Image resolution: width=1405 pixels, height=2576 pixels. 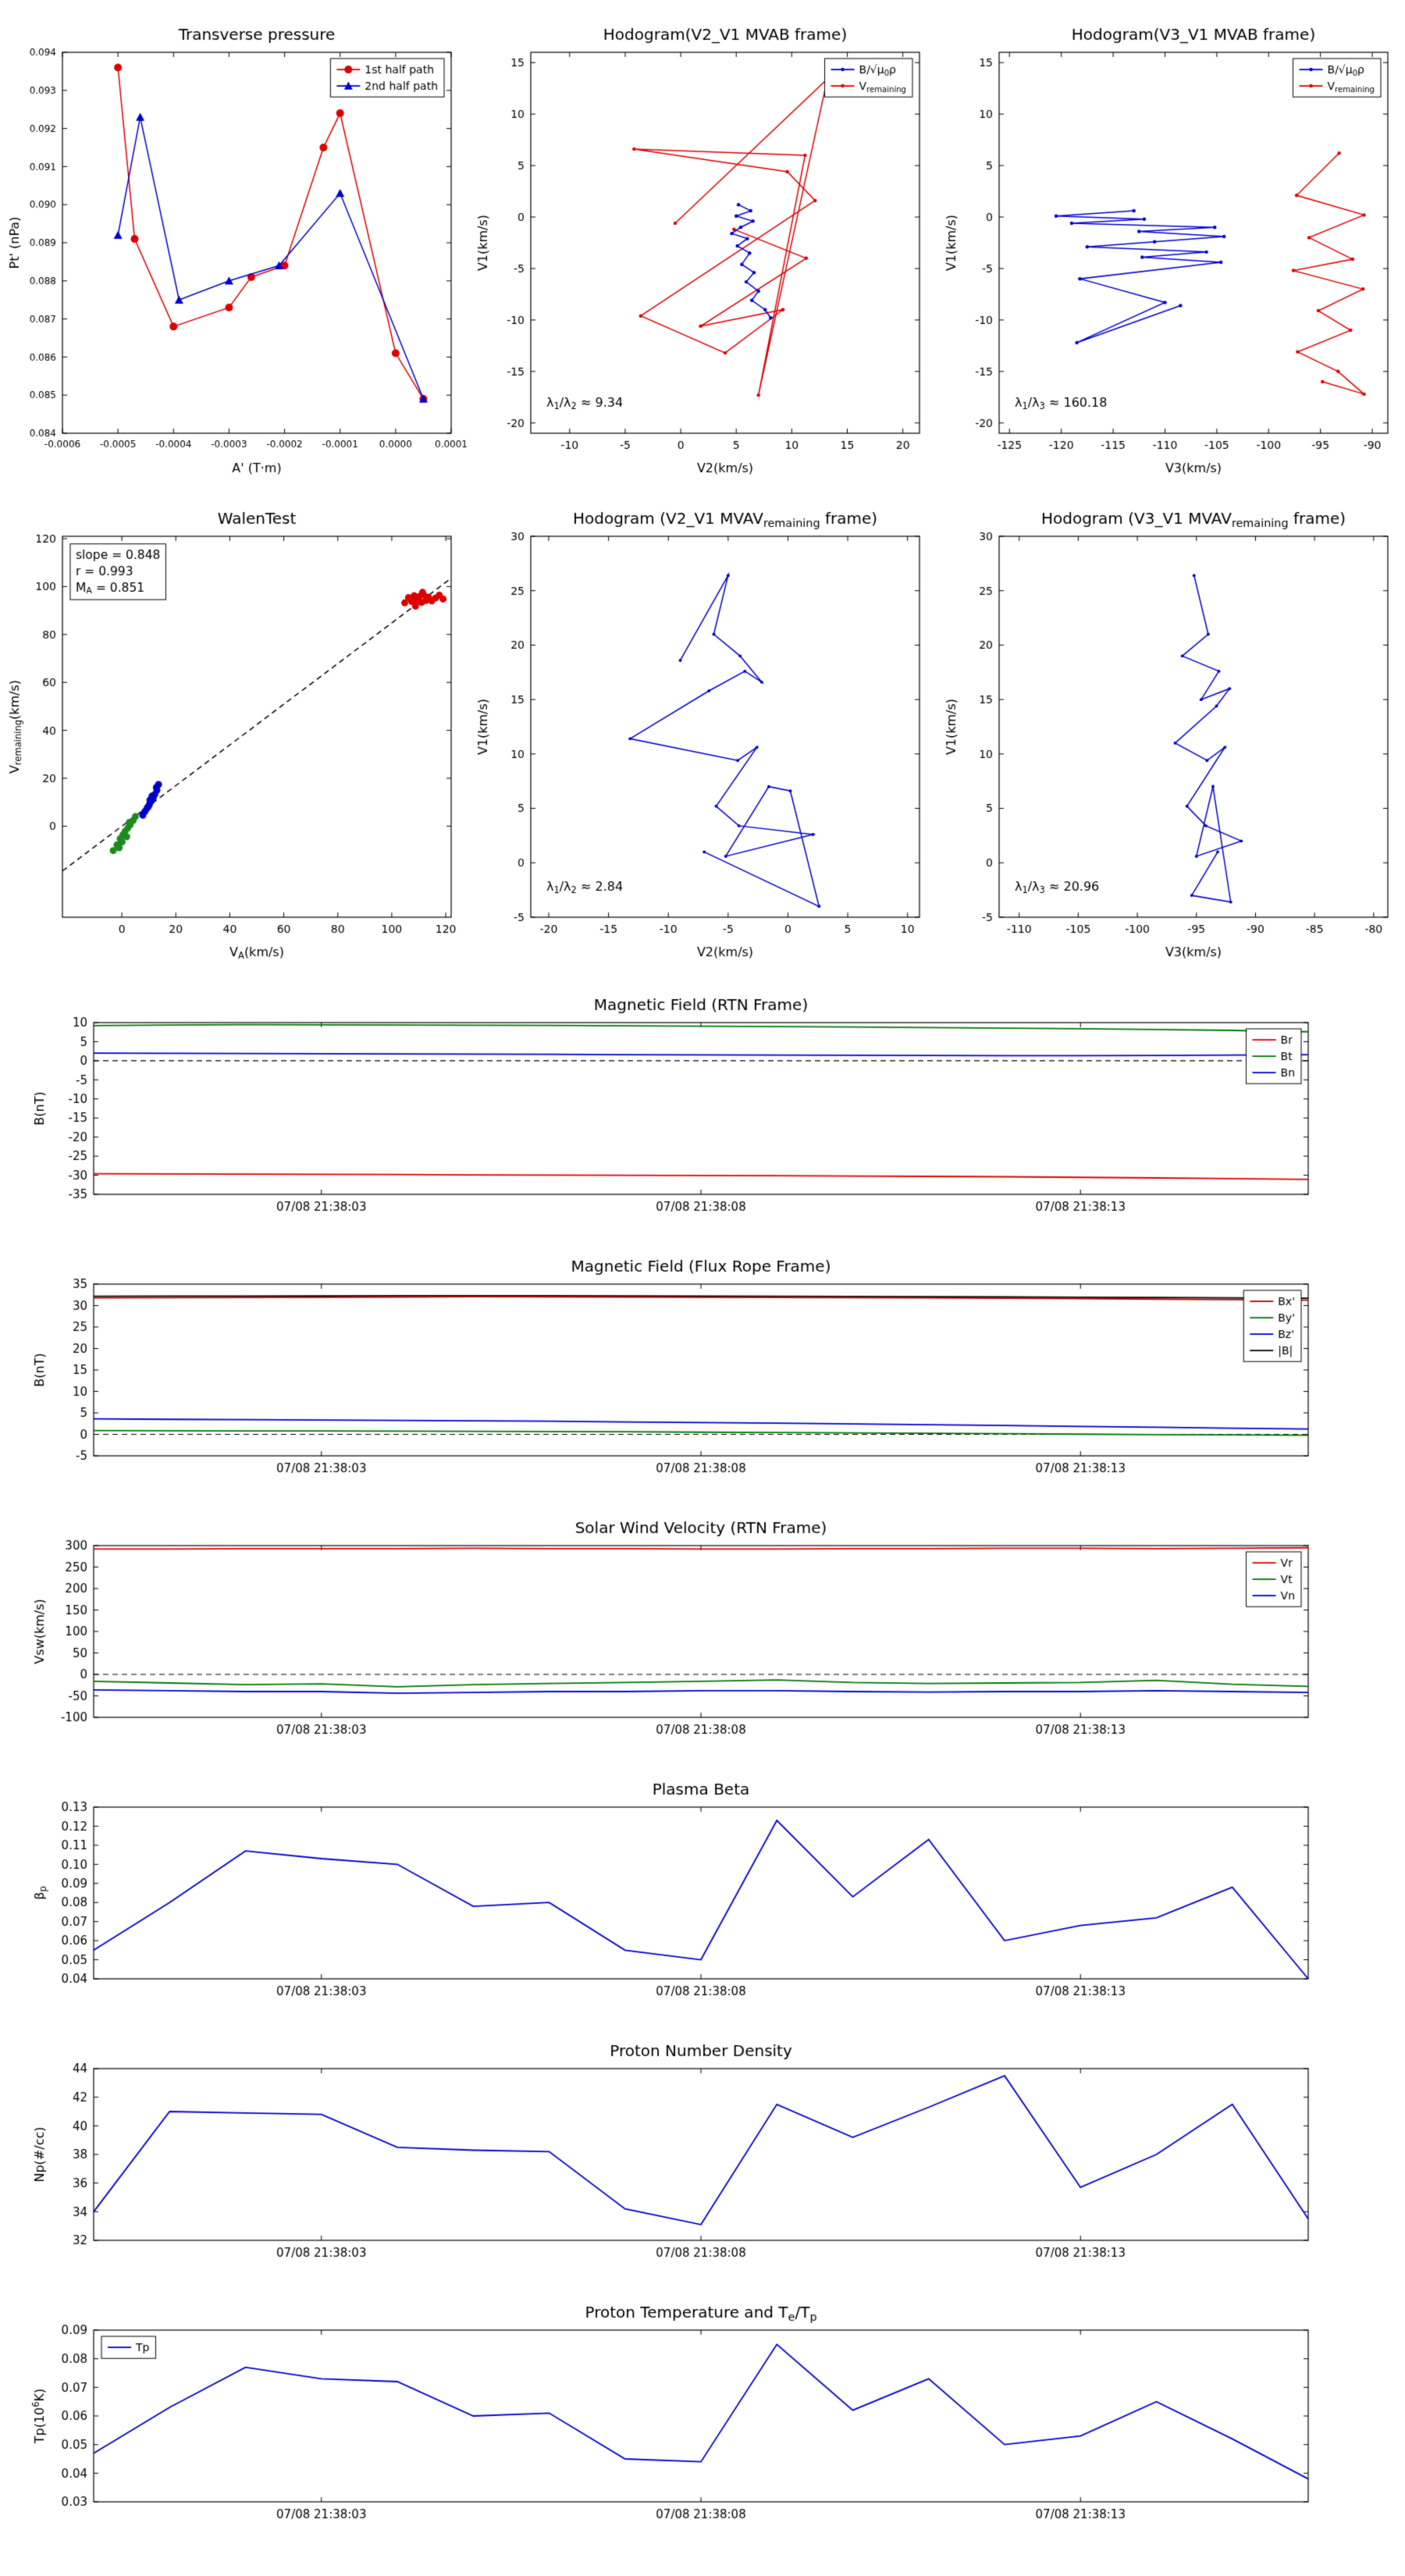 I want to click on magnetic-field-flux-rope-chart, so click(x=703, y=1362).